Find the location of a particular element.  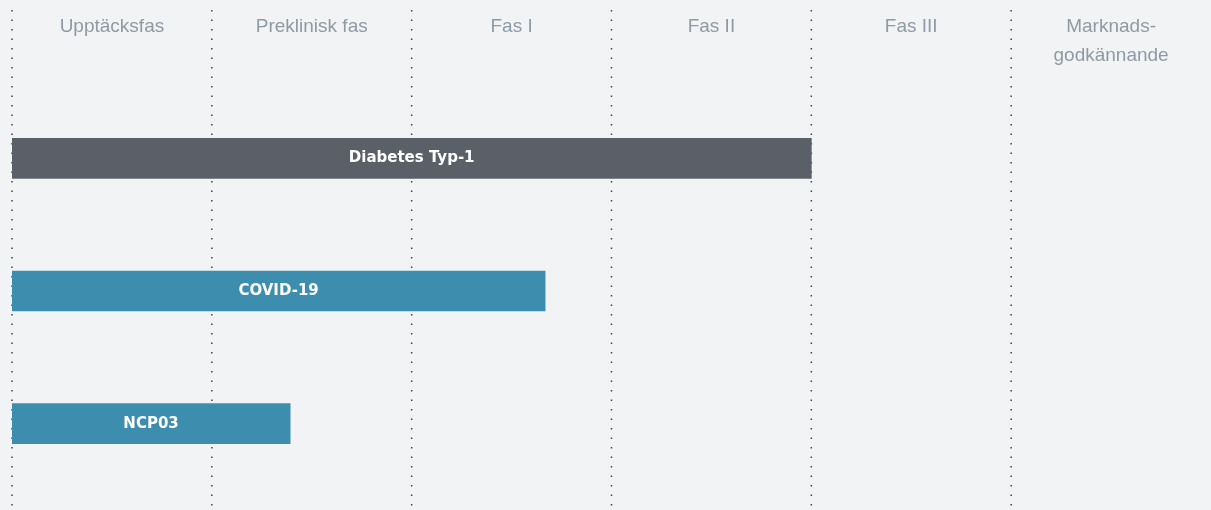

y-tick-label: Diabetes Typ-1 is located at coordinates (411, 157).